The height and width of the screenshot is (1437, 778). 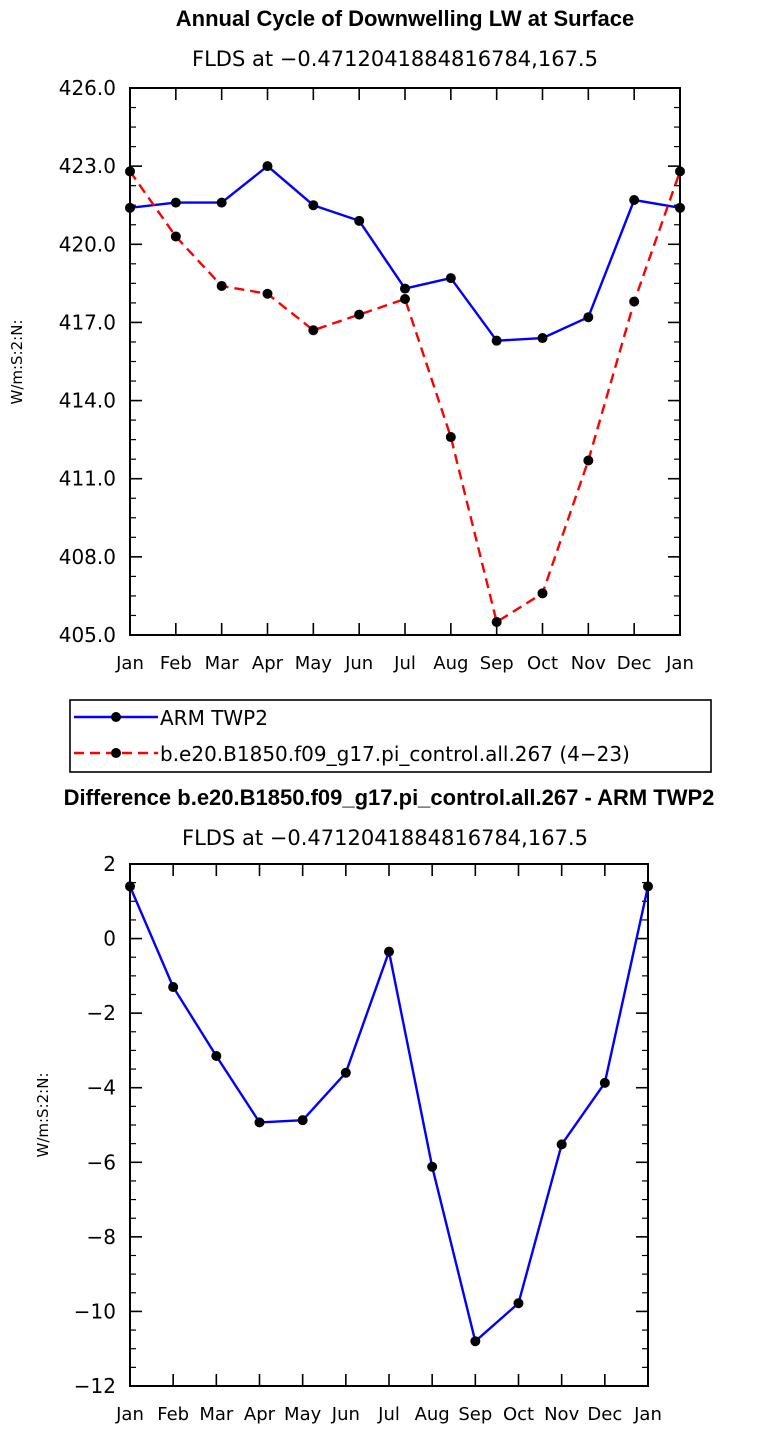 I want to click on chart1-ytick-label: 423.0, so click(x=87, y=166).